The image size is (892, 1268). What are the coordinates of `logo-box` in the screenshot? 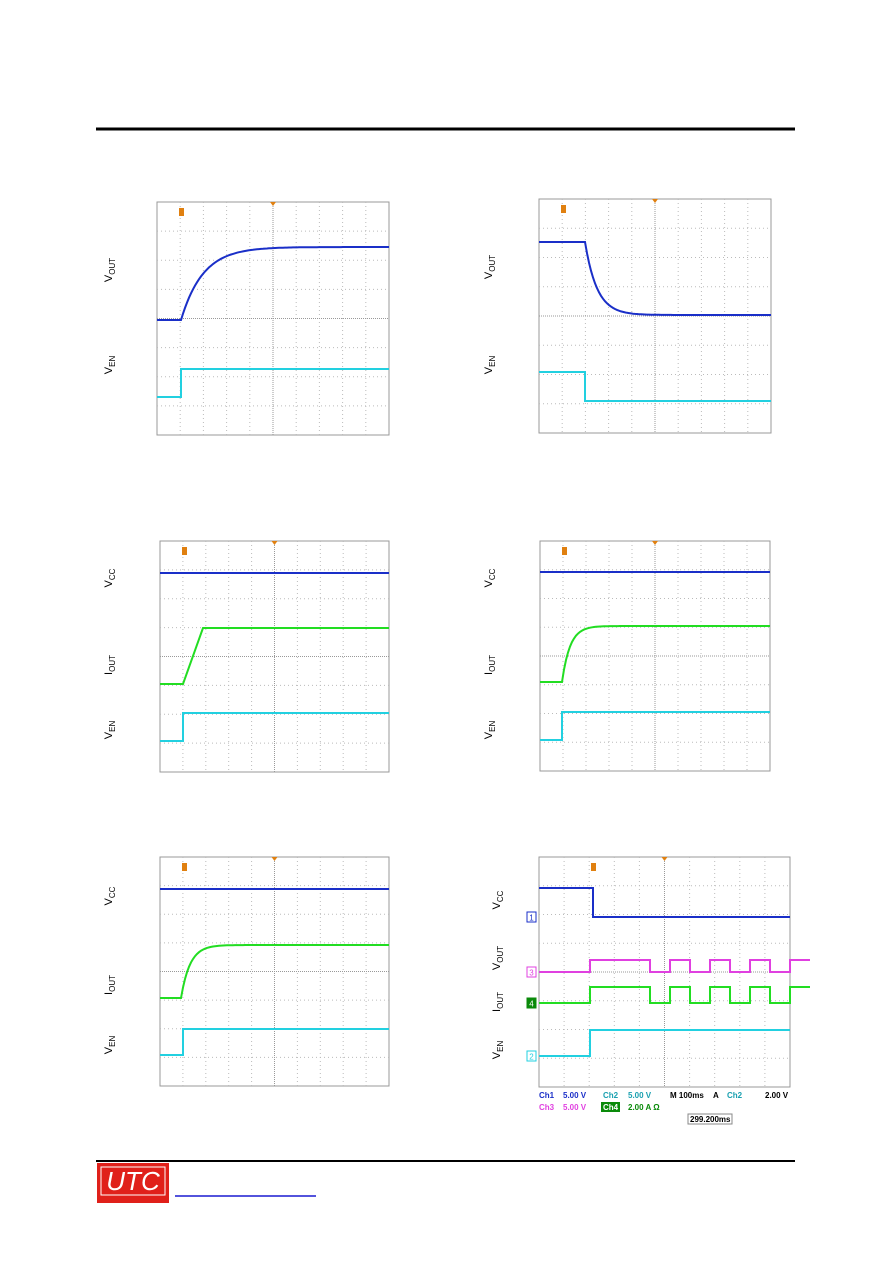 It's located at (133, 1183).